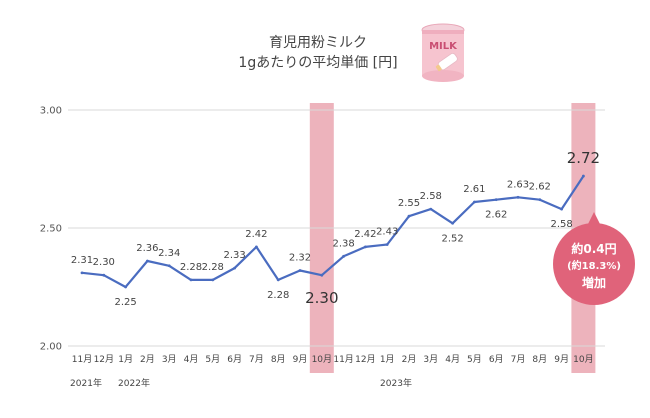  Describe the element at coordinates (343, 243) in the screenshot. I see `data-label: 2.38` at that location.